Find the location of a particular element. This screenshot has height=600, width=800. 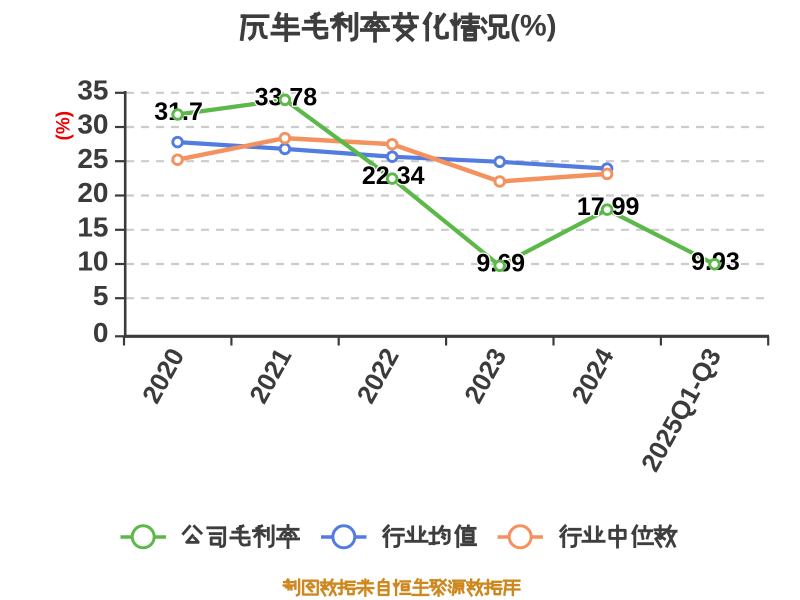

svg-text: 10 is located at coordinates (92, 261).